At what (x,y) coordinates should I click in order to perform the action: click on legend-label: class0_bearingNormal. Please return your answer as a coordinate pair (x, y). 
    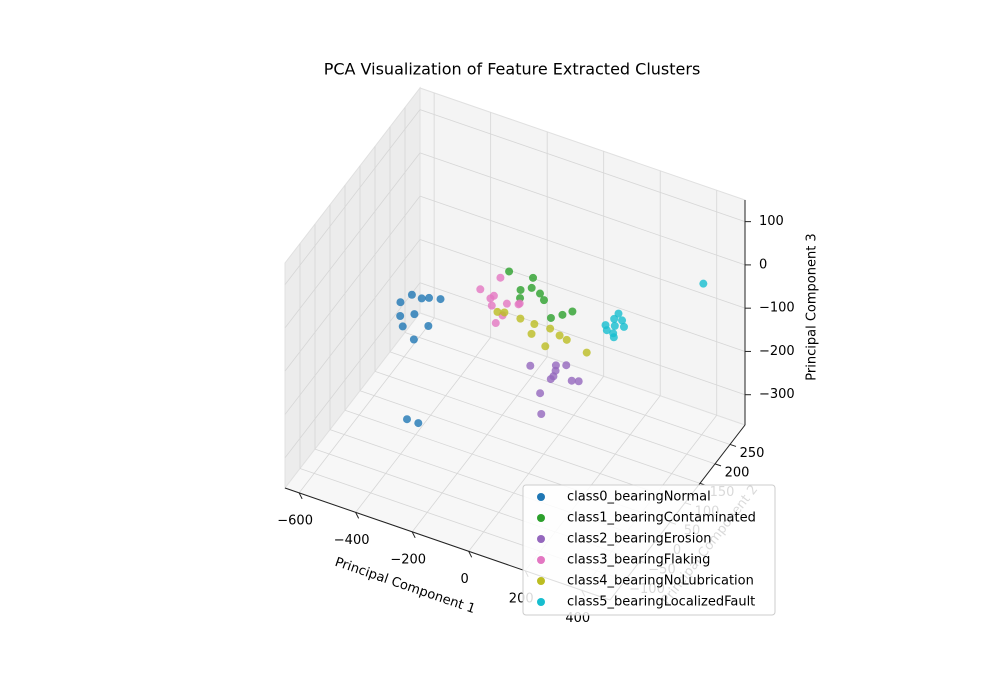
    Looking at the image, I should click on (639, 497).